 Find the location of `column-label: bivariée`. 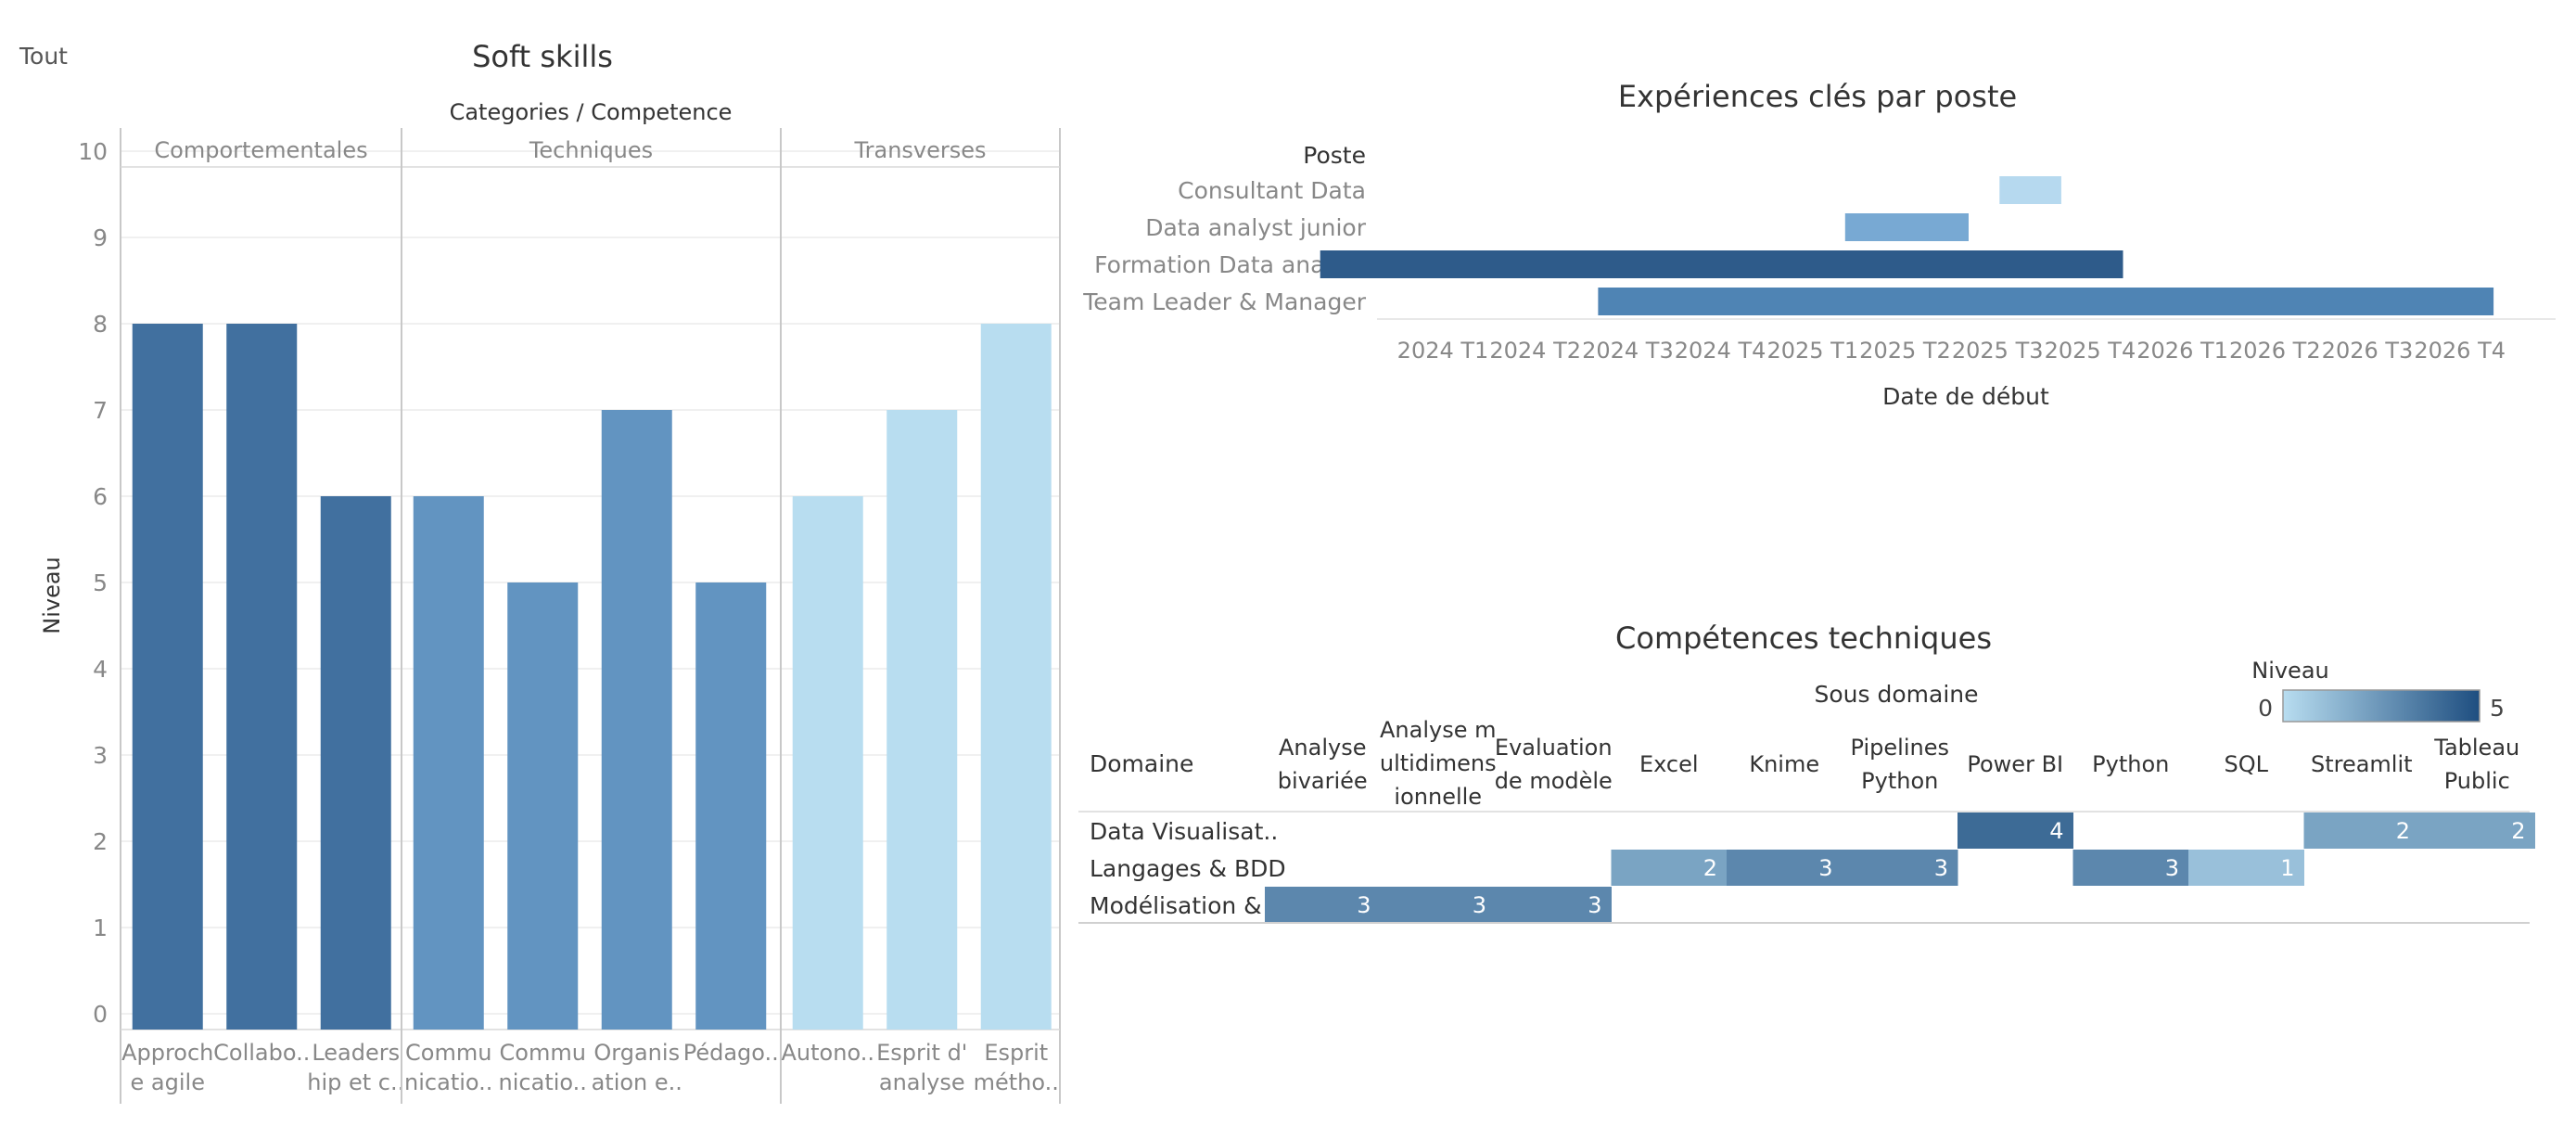

column-label: bivariée is located at coordinates (1323, 781).